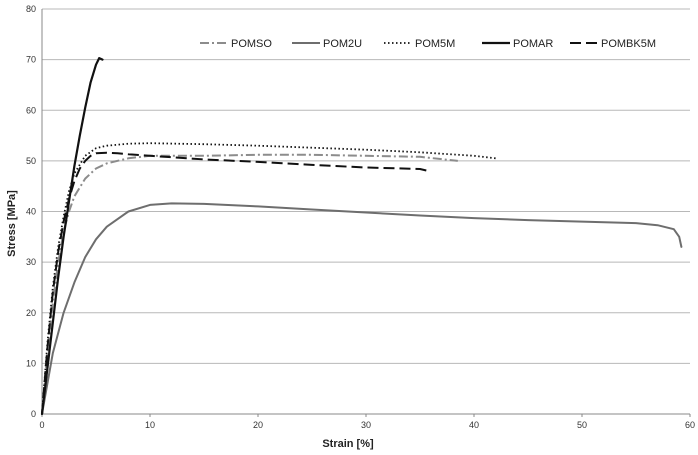  I want to click on x-tick-label: 60, so click(690, 425).